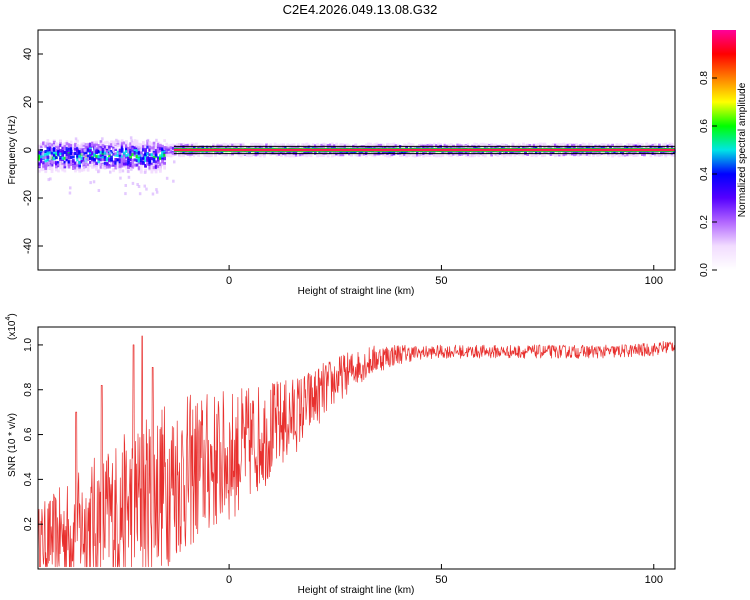 This screenshot has height=600, width=750. Describe the element at coordinates (28, 389) in the screenshot. I see `snr-y-tick-label: 0.8` at that location.